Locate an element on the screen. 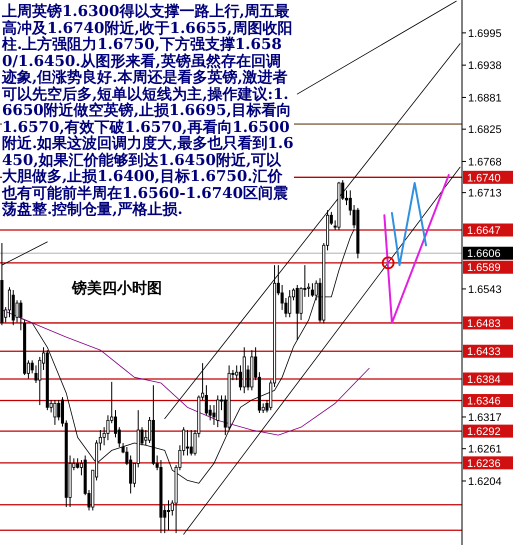 The width and height of the screenshot is (513, 545). y-tick-label: 1.6881 is located at coordinates (485, 98).